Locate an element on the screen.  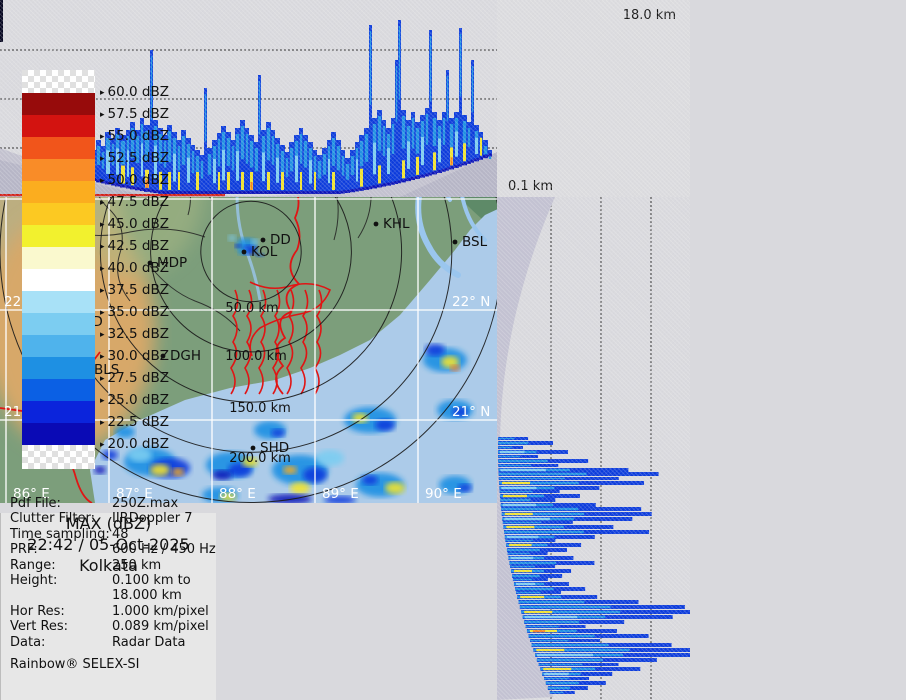
min-height-label: 0.1 km is located at coordinates (530, 186).